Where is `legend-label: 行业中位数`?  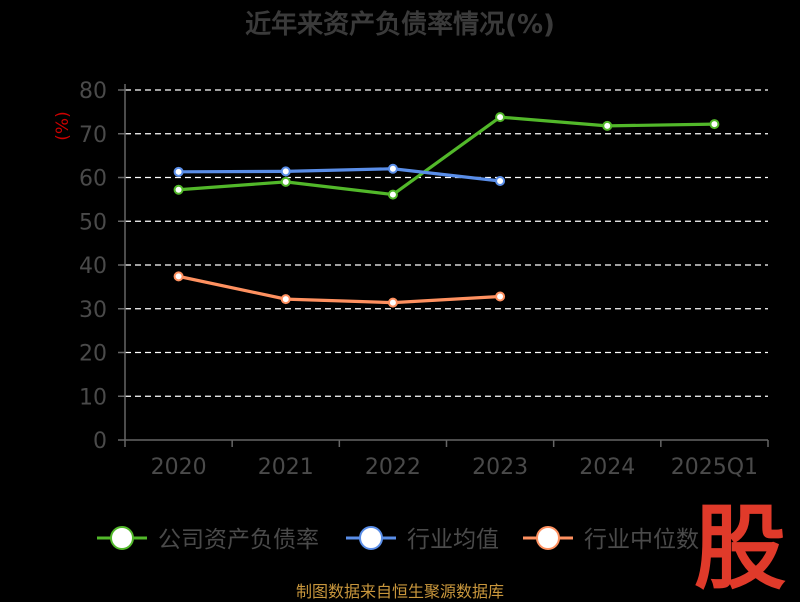 legend-label: 行业中位数 is located at coordinates (641, 540).